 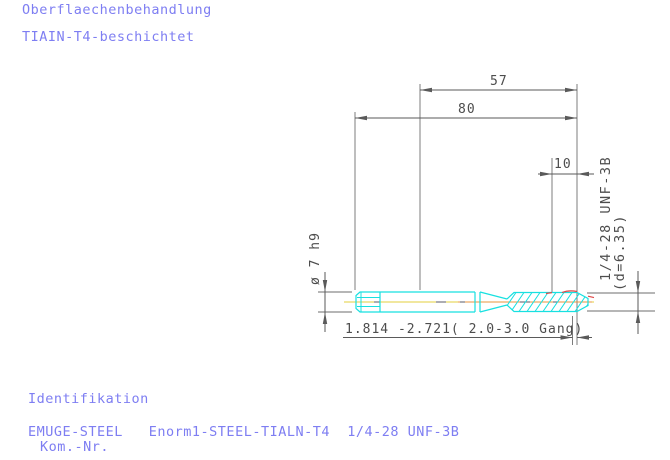 I want to click on thread-flutes, so click(x=547, y=302).